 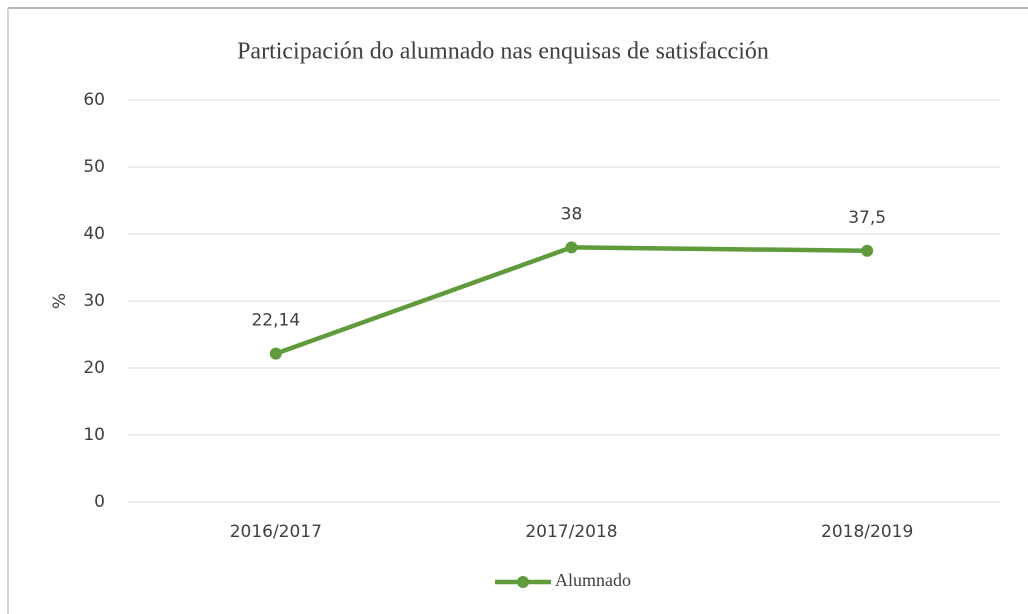 I want to click on x-tick-label: 2018/2019, so click(x=867, y=532).